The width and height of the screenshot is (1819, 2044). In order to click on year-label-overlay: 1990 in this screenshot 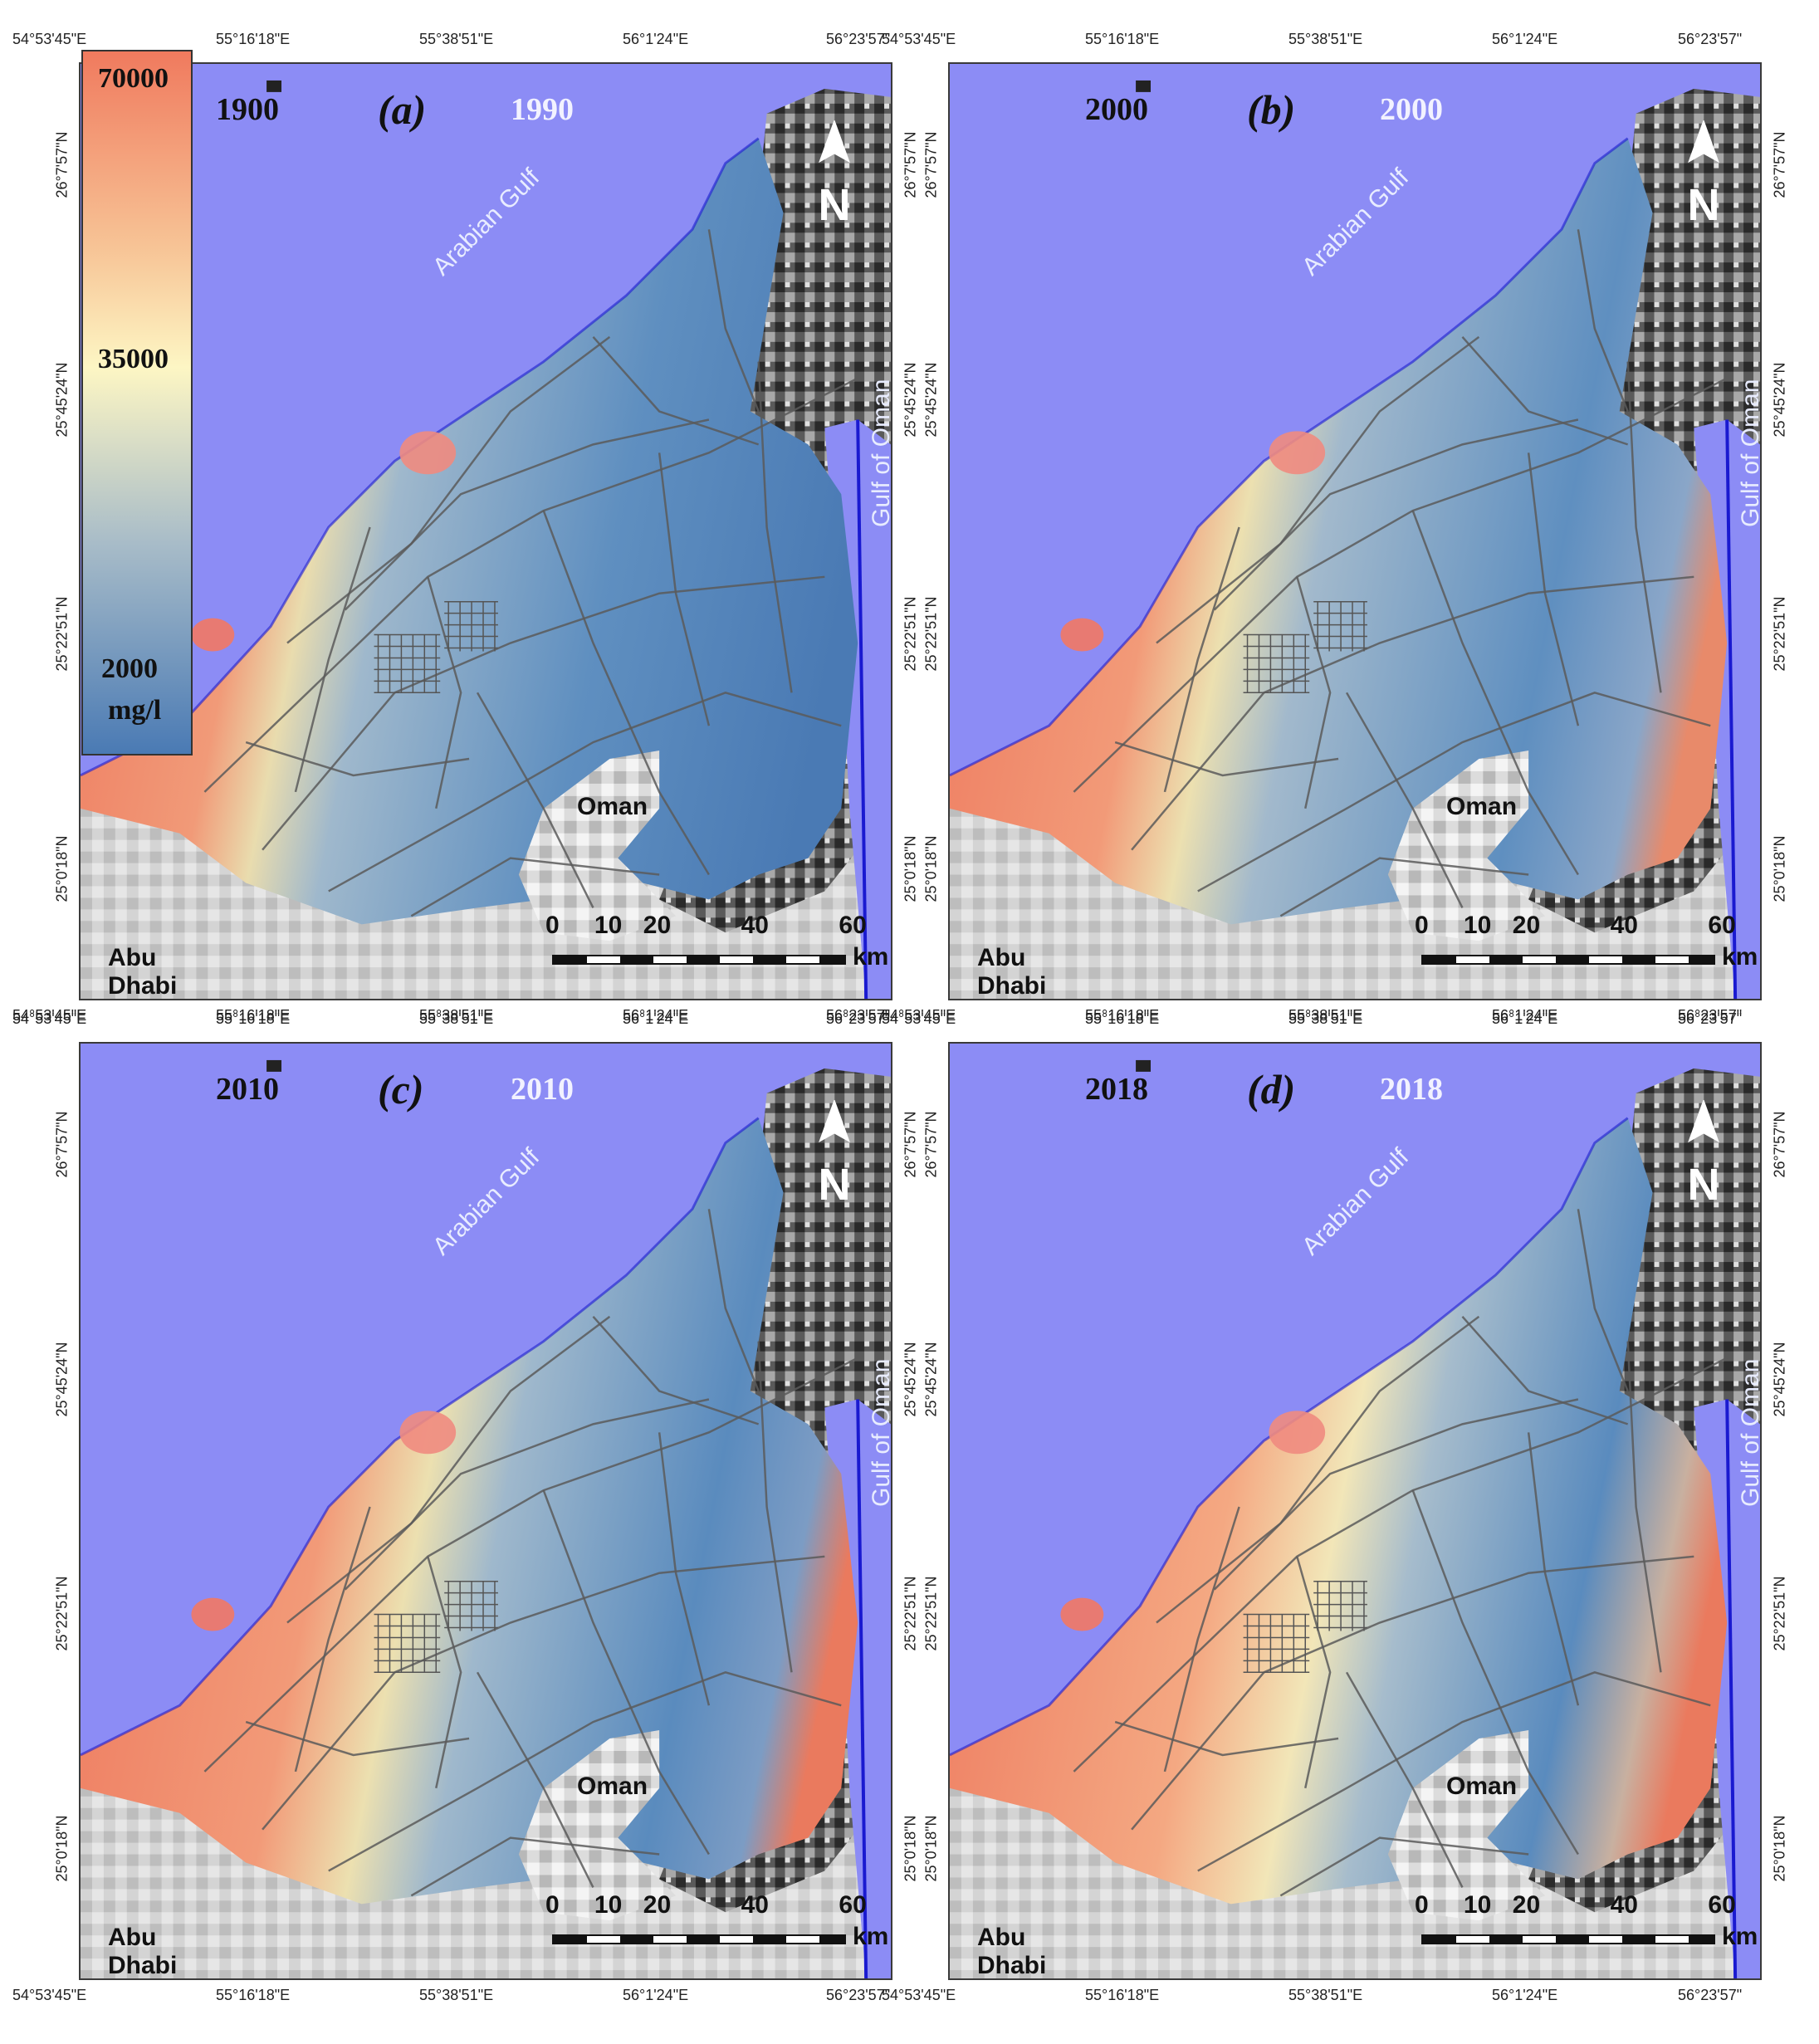, I will do `click(542, 109)`.